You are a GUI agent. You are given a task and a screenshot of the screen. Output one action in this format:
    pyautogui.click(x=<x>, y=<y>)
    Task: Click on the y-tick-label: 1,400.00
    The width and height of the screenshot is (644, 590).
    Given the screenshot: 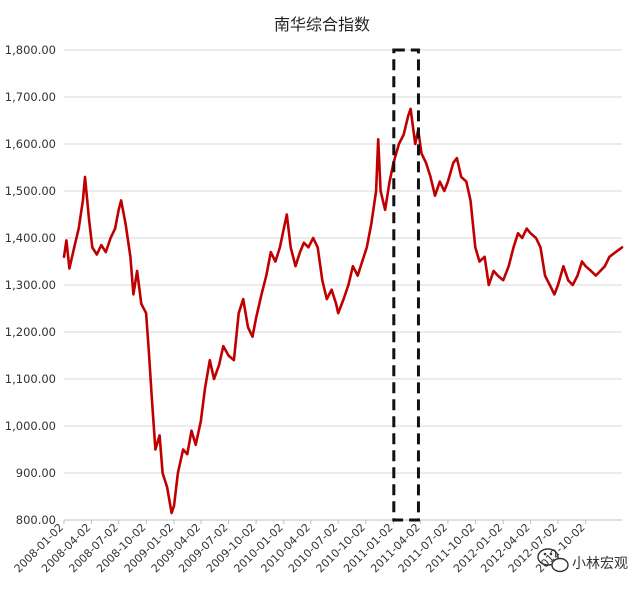 What is the action you would take?
    pyautogui.click(x=30, y=238)
    